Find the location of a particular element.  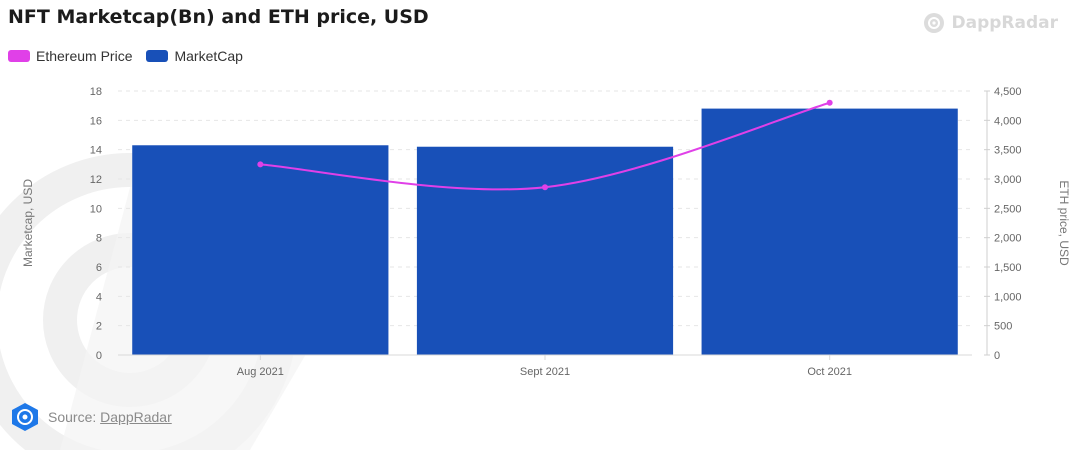

y-tick-label: 10 is located at coordinates (96, 209).